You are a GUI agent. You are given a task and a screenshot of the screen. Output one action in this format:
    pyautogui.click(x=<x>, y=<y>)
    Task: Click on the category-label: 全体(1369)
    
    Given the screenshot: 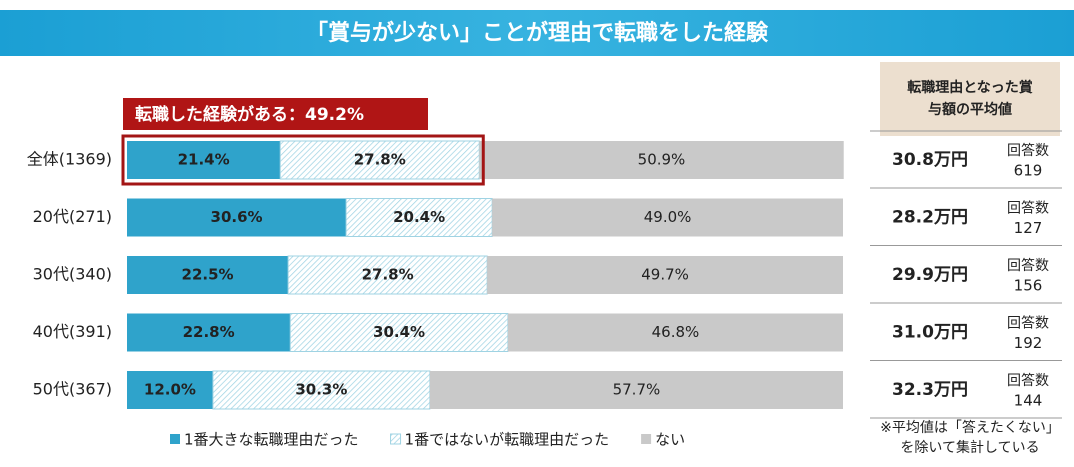 What is the action you would take?
    pyautogui.click(x=69, y=159)
    